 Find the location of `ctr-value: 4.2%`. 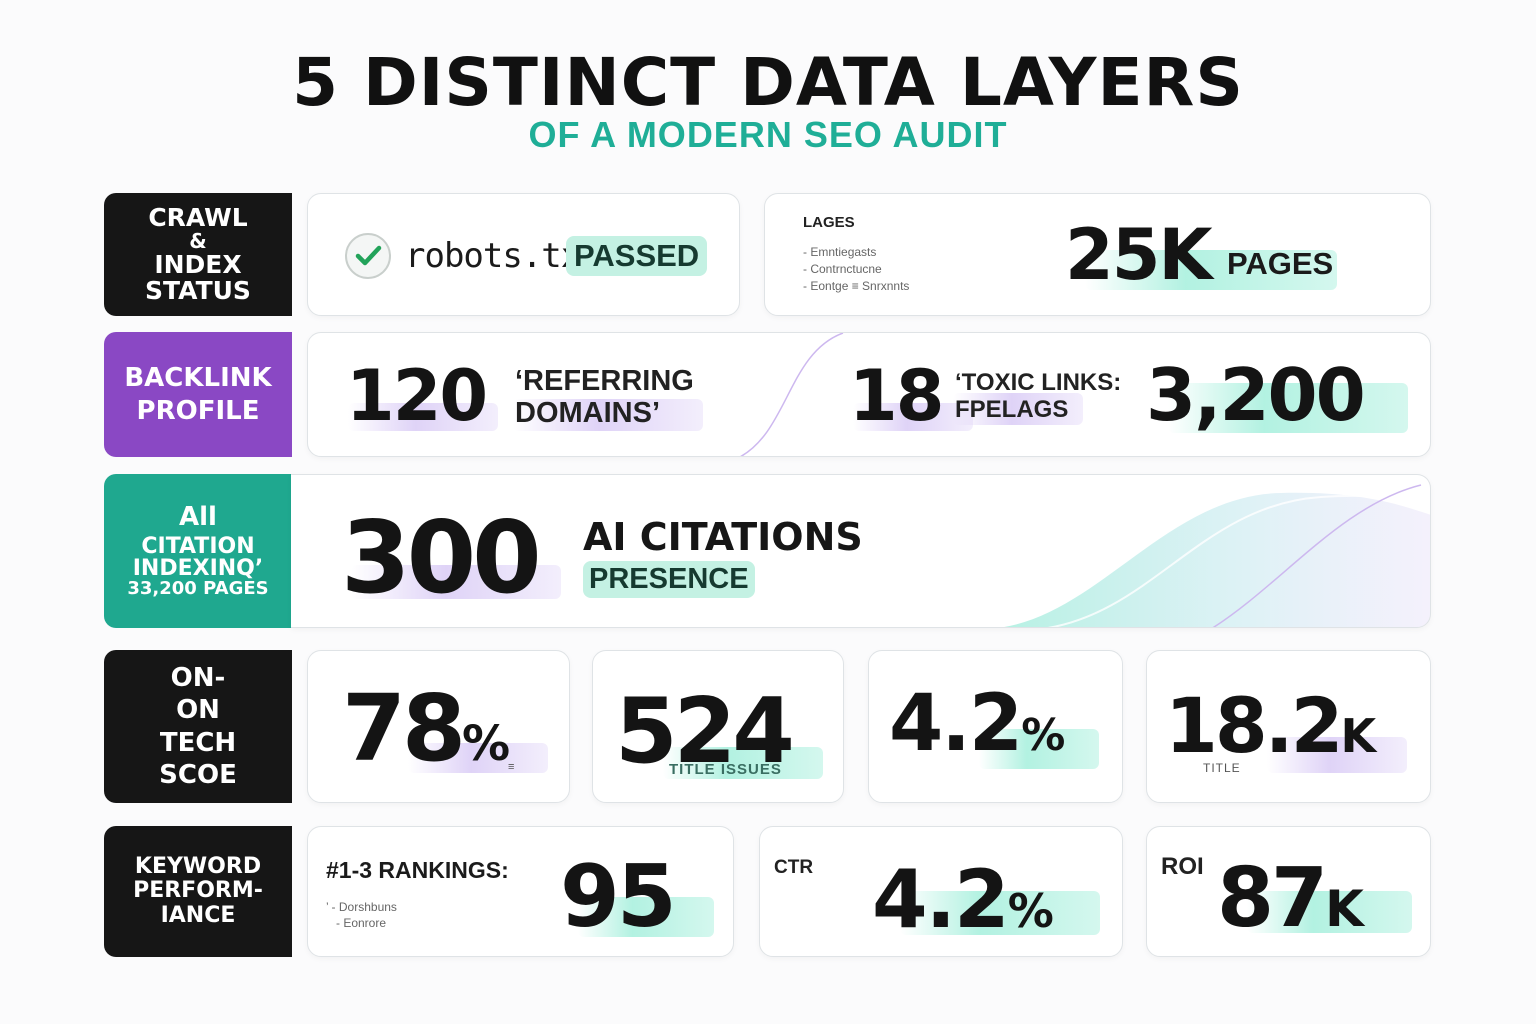

ctr-value: 4.2% is located at coordinates (963, 899).